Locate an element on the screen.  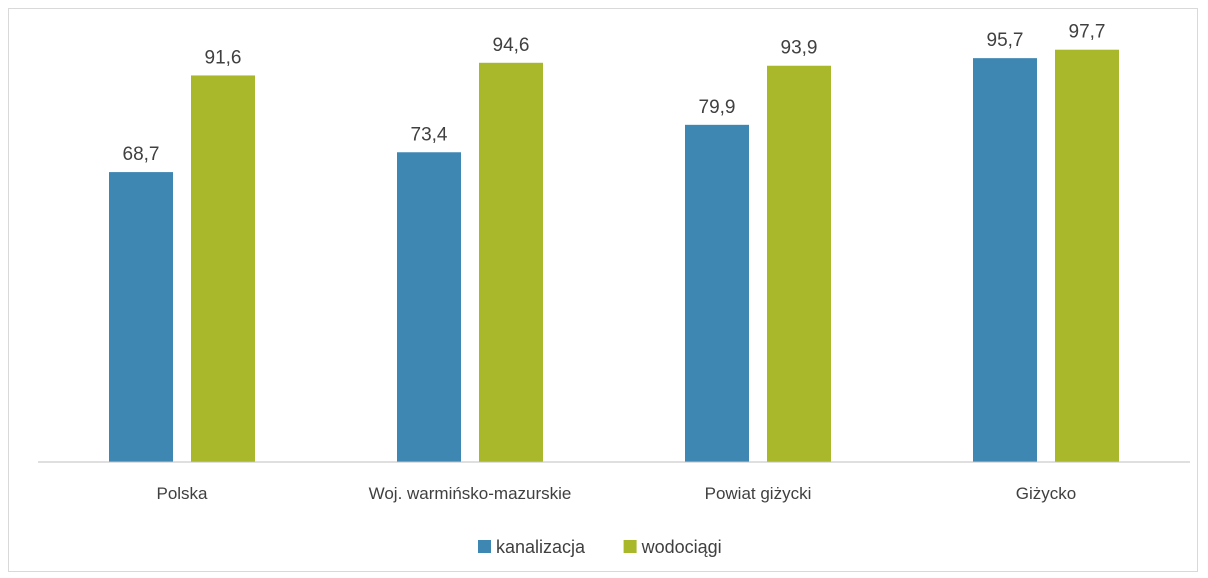
legend-swatch-wodociągi is located at coordinates (630, 546).